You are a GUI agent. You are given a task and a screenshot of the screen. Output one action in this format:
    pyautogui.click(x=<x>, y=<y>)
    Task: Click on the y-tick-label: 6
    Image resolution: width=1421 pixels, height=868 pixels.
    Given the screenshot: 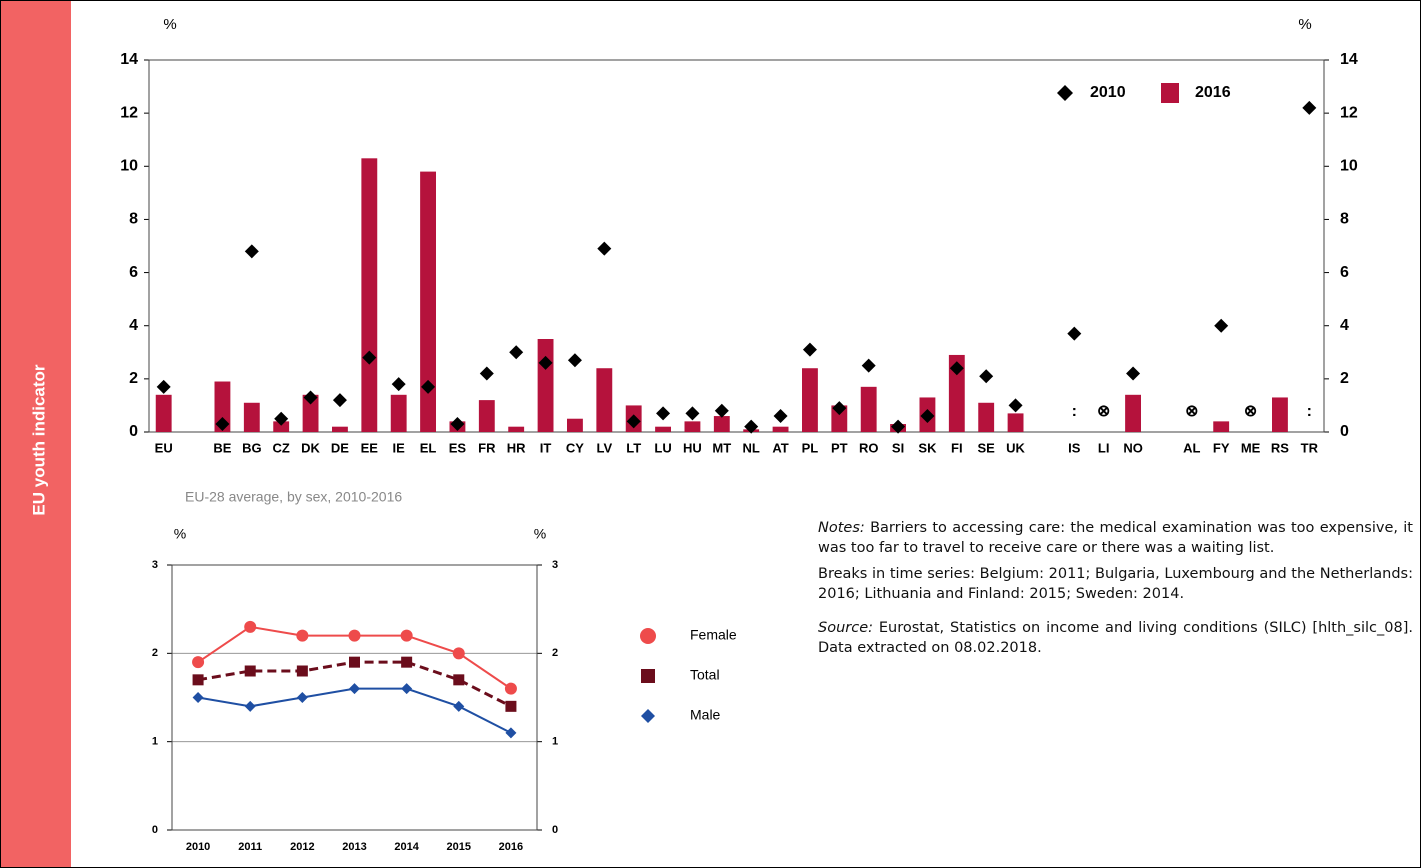 What is the action you would take?
    pyautogui.click(x=133, y=272)
    